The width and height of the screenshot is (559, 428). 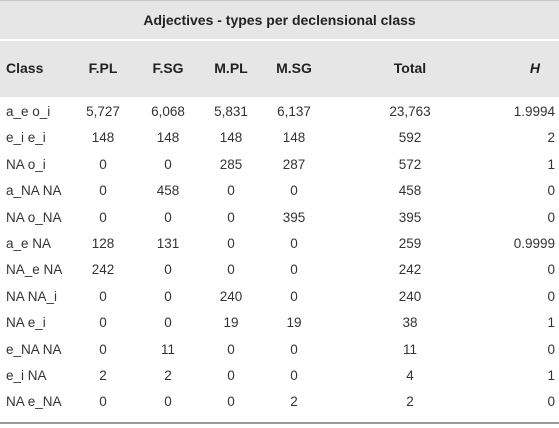 I want to click on cell-total: 259, so click(x=410, y=243).